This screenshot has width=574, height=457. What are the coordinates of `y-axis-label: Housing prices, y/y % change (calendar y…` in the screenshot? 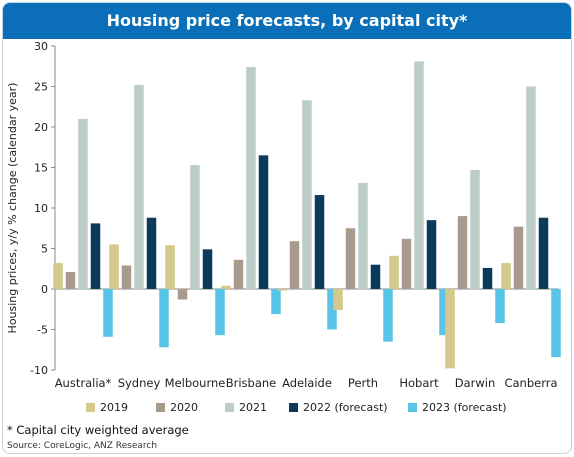 It's located at (12, 208).